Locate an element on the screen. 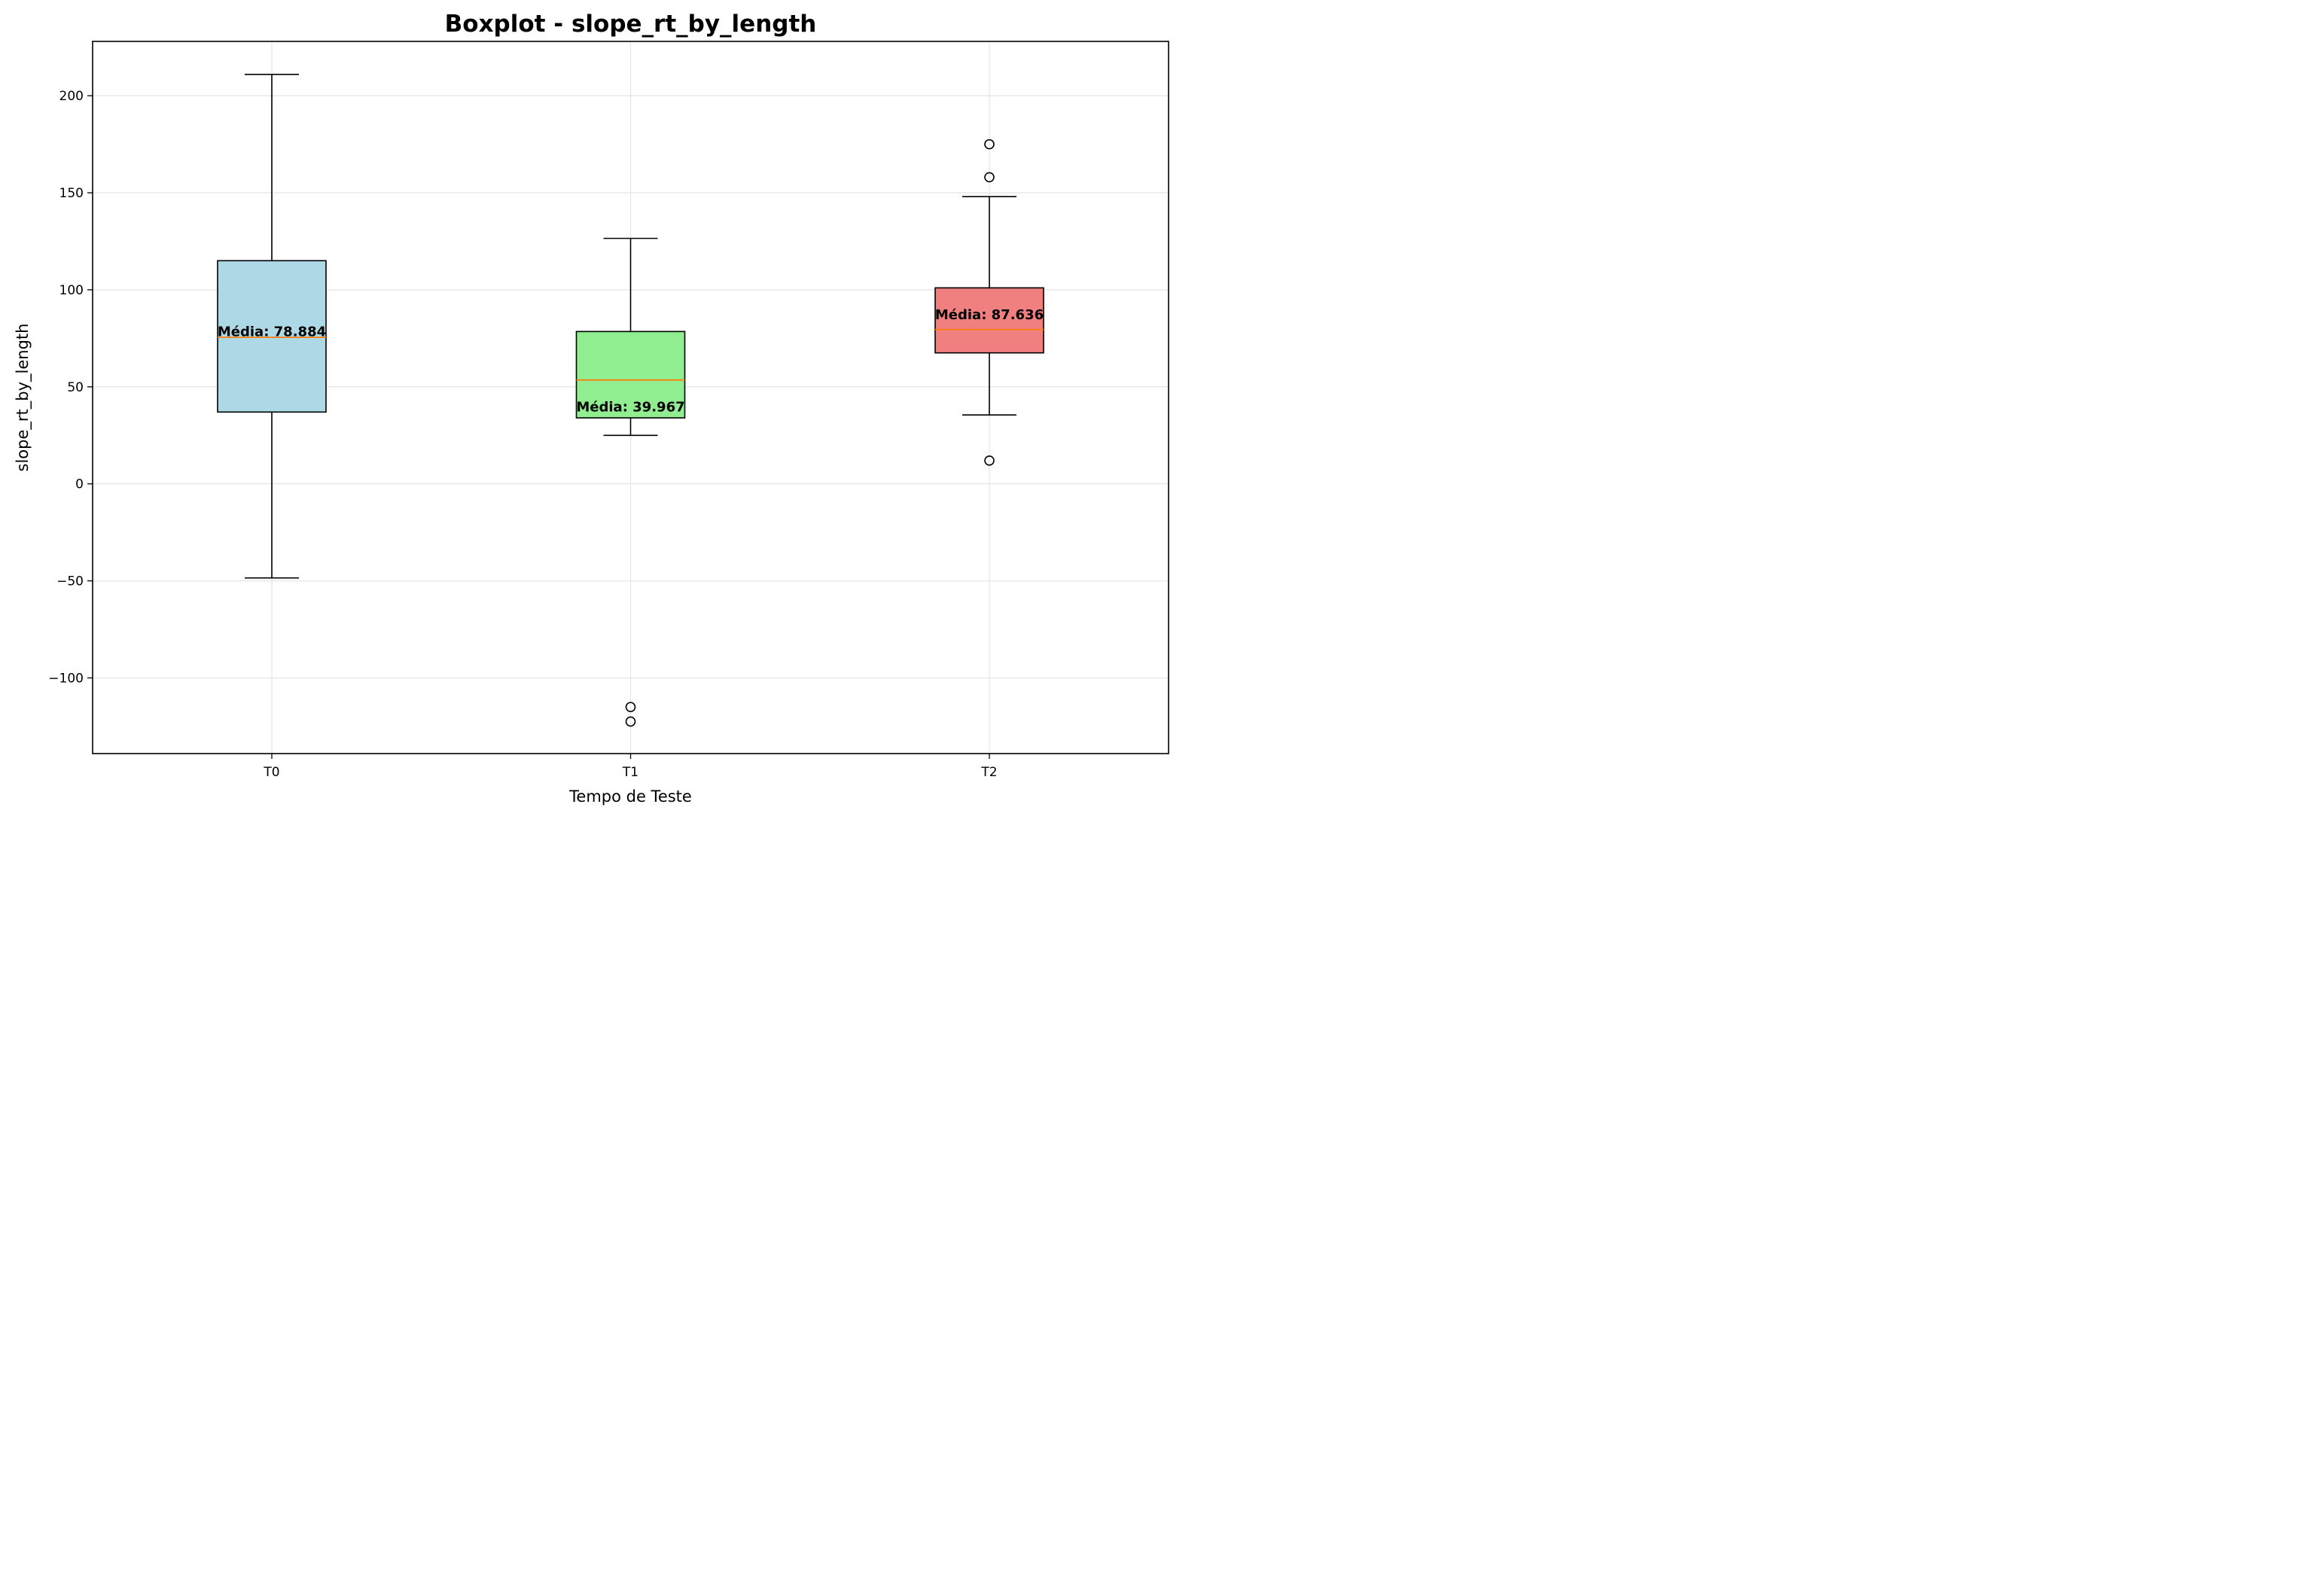 The width and height of the screenshot is (2304, 1596). mean-label: Média: 87.636 is located at coordinates (989, 315).